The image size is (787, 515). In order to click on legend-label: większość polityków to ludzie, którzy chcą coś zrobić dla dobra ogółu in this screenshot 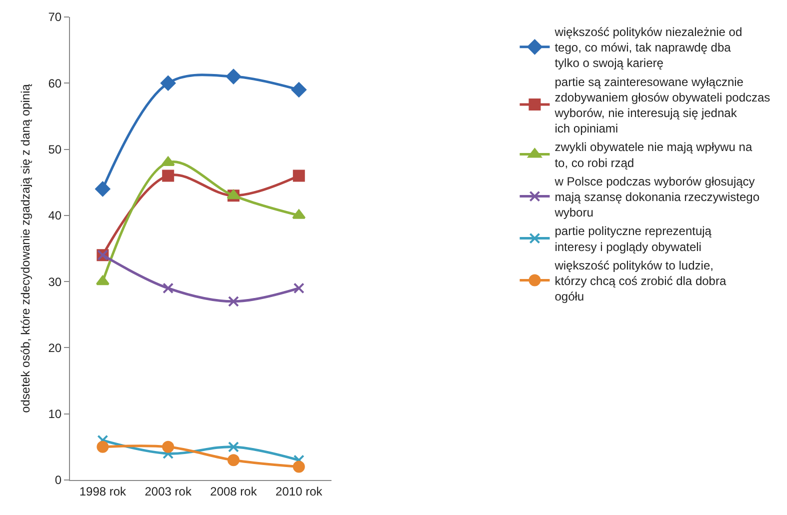, I will do `click(640, 281)`.